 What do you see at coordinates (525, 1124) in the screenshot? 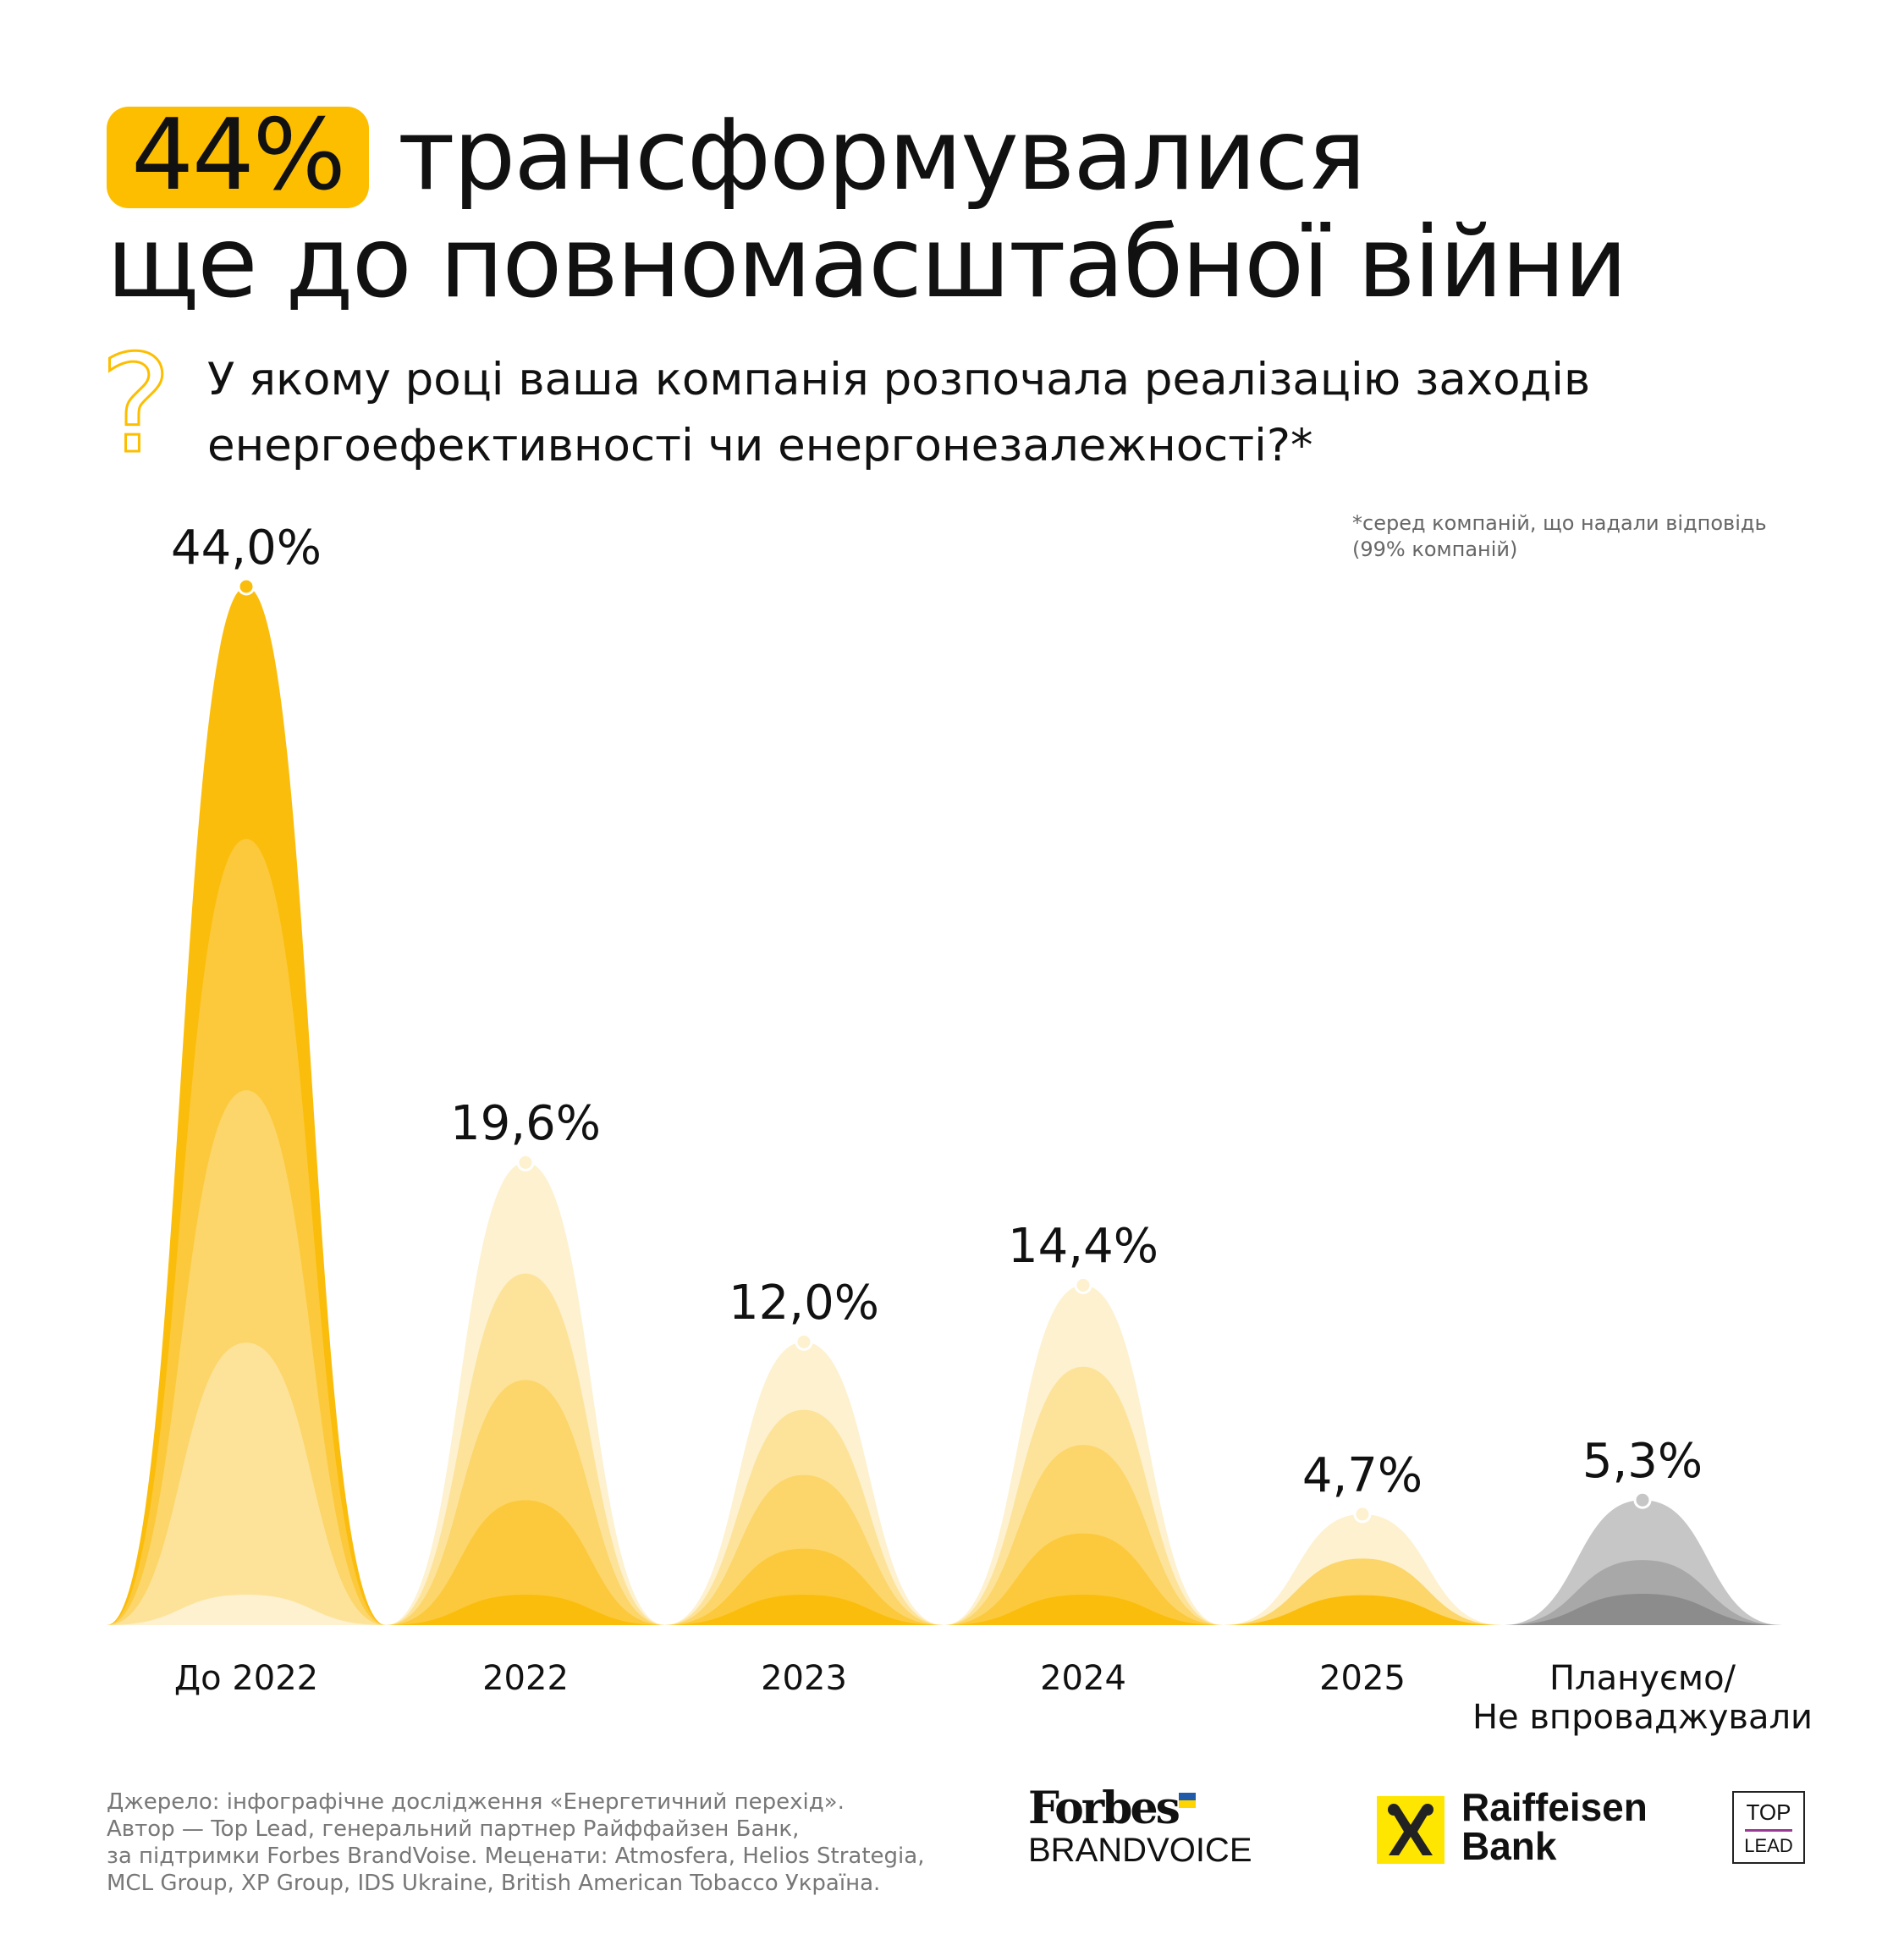
I see `value-label: 19,6%` at bounding box center [525, 1124].